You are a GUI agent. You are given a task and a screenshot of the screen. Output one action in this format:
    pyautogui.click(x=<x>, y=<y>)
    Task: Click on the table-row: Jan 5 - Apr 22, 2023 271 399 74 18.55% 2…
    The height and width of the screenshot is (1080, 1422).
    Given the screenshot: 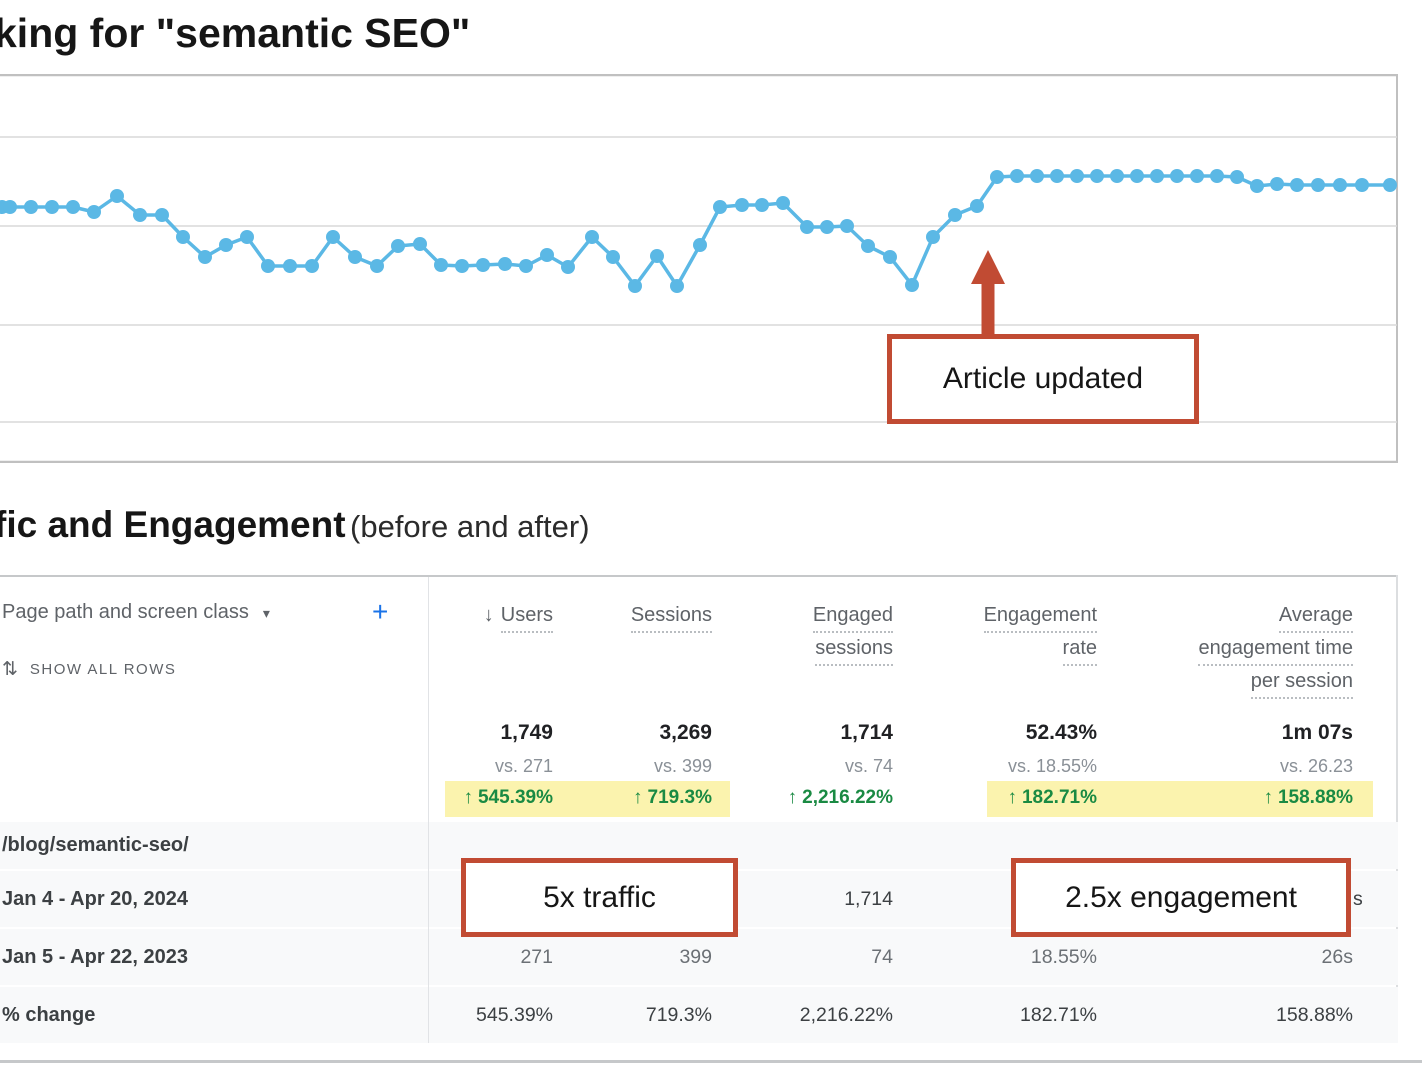 What is the action you would take?
    pyautogui.click(x=699, y=957)
    